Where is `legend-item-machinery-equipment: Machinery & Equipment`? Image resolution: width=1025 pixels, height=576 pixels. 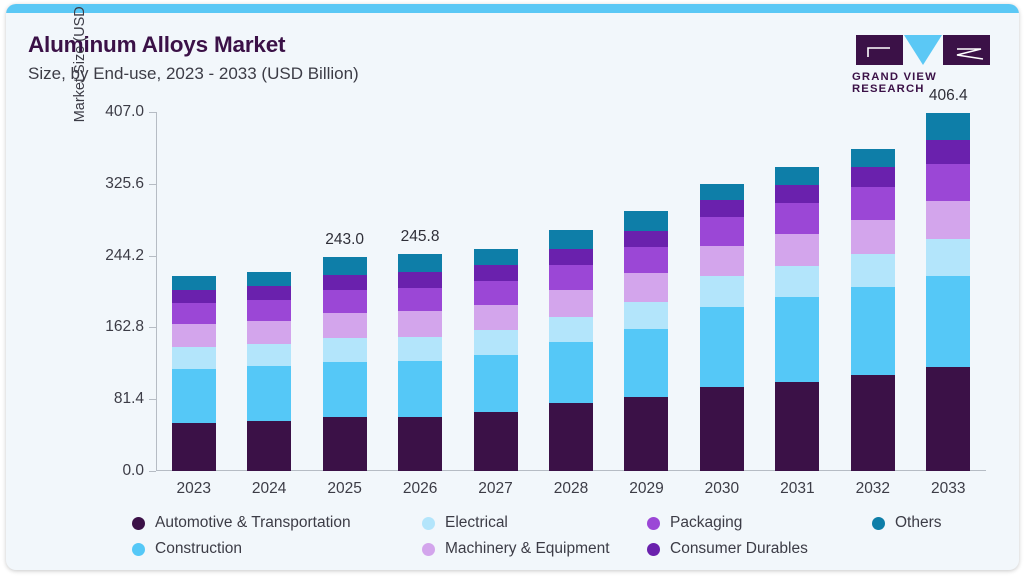 legend-item-machinery-equipment: Machinery & Equipment is located at coordinates (516, 549).